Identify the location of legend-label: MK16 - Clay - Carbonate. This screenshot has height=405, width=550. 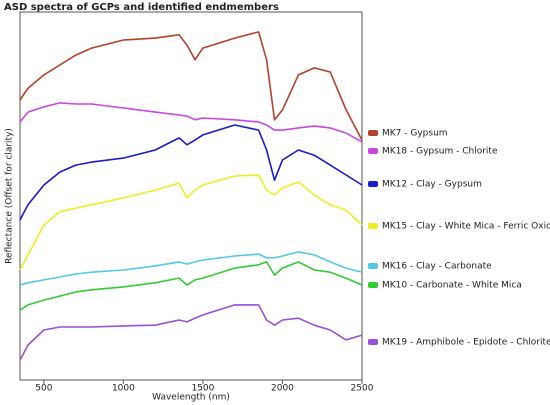
(437, 267).